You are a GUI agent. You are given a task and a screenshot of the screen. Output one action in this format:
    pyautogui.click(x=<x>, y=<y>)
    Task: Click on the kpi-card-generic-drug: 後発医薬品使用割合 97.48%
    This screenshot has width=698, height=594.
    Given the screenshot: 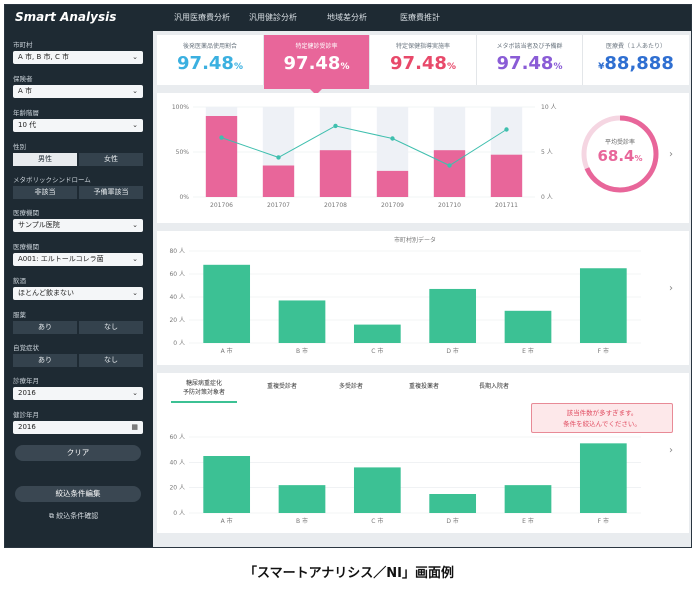 What is the action you would take?
    pyautogui.click(x=210, y=60)
    